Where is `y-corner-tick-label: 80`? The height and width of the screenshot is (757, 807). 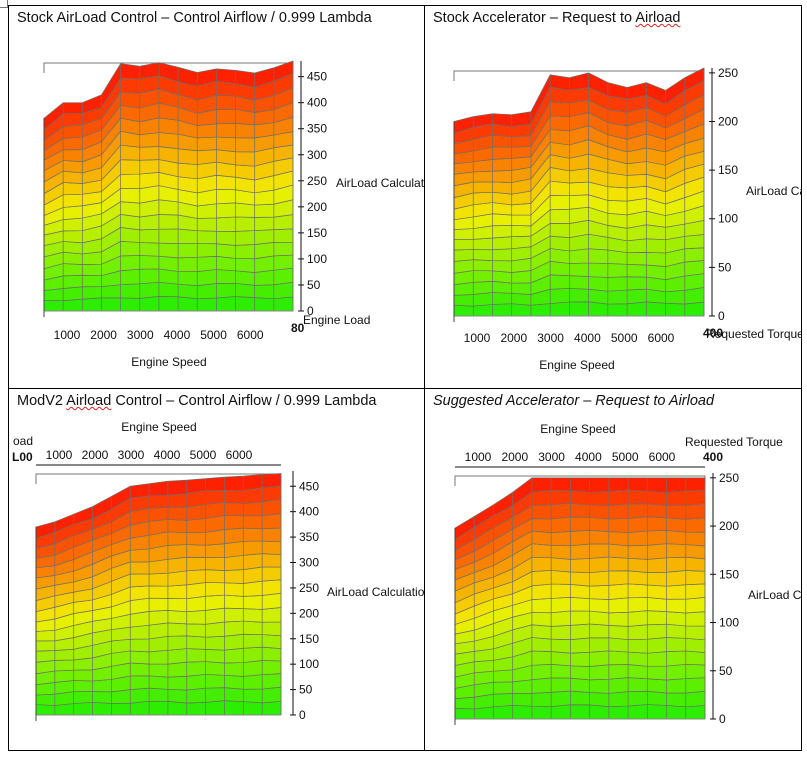
y-corner-tick-label: 80 is located at coordinates (298, 328).